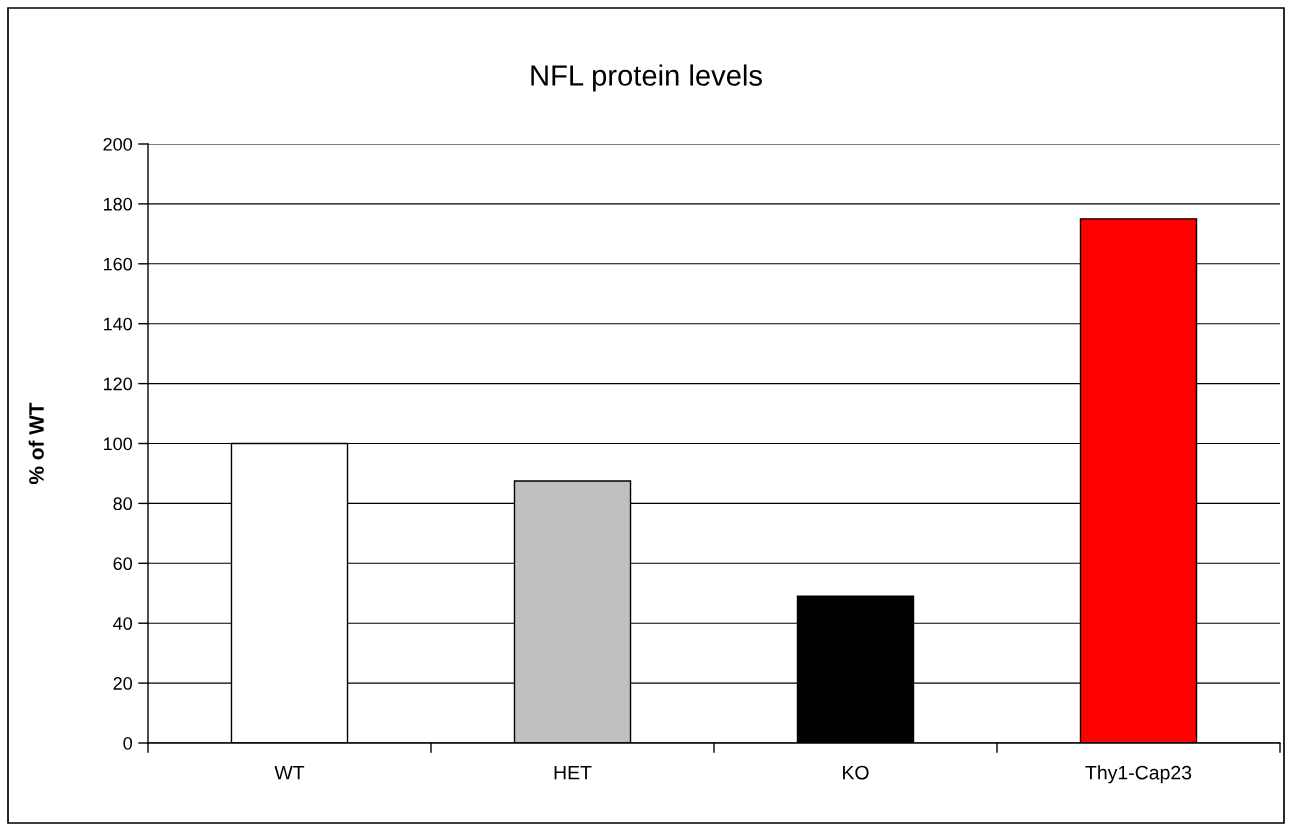 The image size is (1292, 831). What do you see at coordinates (573, 772) in the screenshot?
I see `x-tick-label: HET` at bounding box center [573, 772].